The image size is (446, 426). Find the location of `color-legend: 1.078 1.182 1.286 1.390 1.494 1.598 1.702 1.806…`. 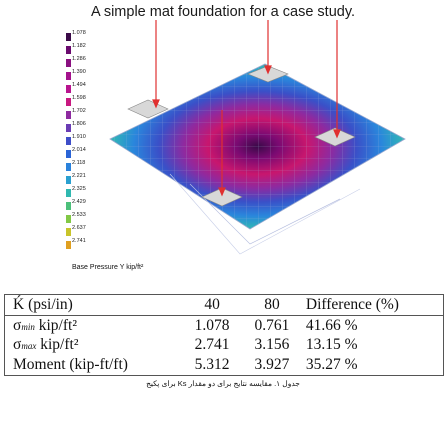

color-legend: 1.078 1.182 1.286 1.390 1.494 1.598 1.702 1.806… is located at coordinates (86, 140).